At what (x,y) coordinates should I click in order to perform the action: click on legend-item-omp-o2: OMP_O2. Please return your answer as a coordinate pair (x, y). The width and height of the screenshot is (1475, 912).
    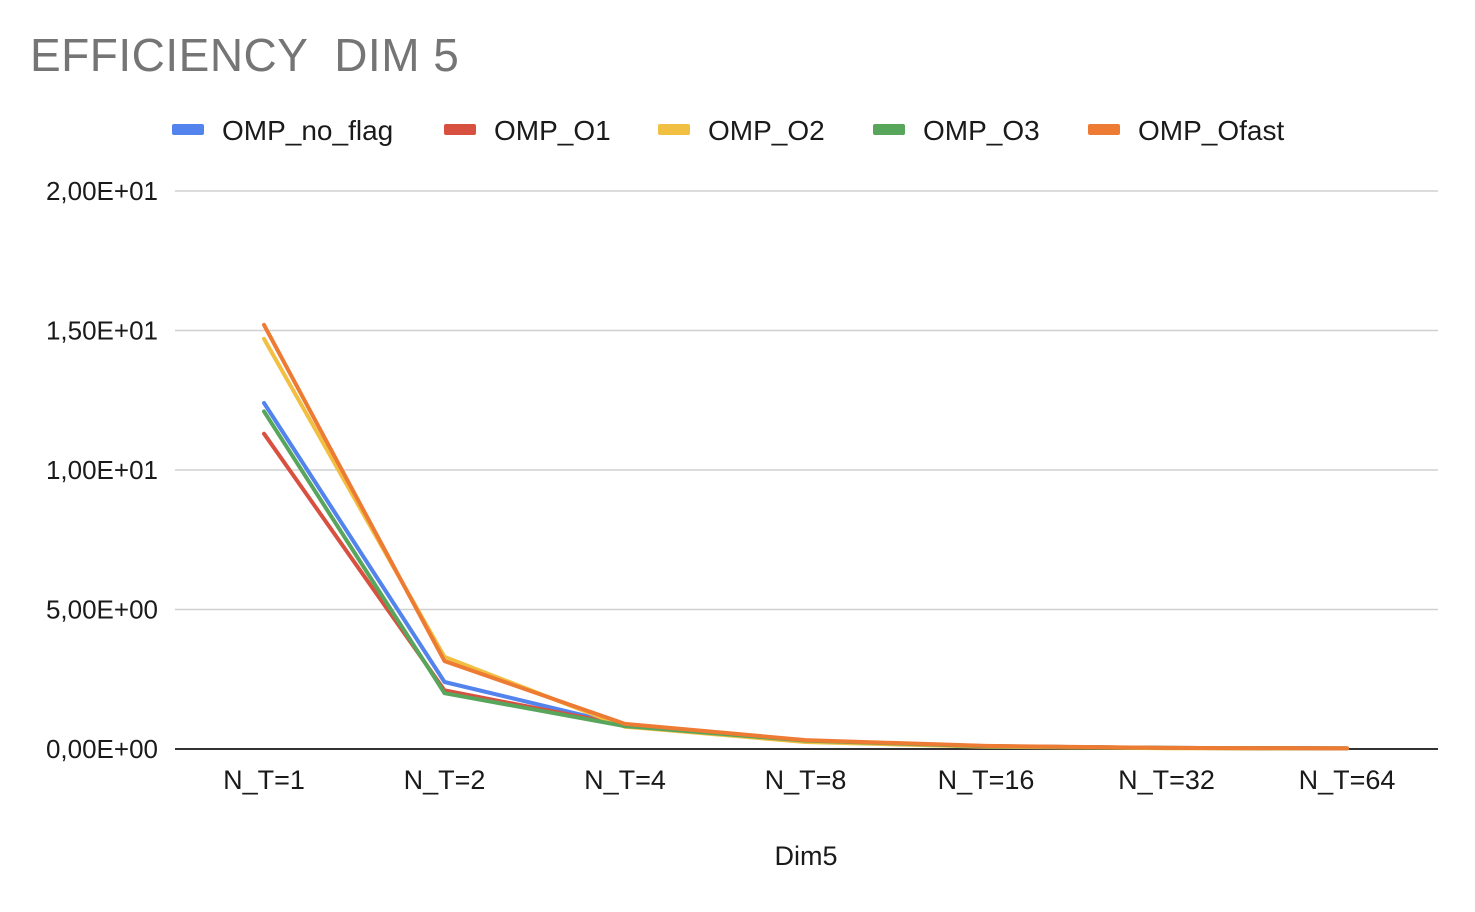
    Looking at the image, I should click on (741, 130).